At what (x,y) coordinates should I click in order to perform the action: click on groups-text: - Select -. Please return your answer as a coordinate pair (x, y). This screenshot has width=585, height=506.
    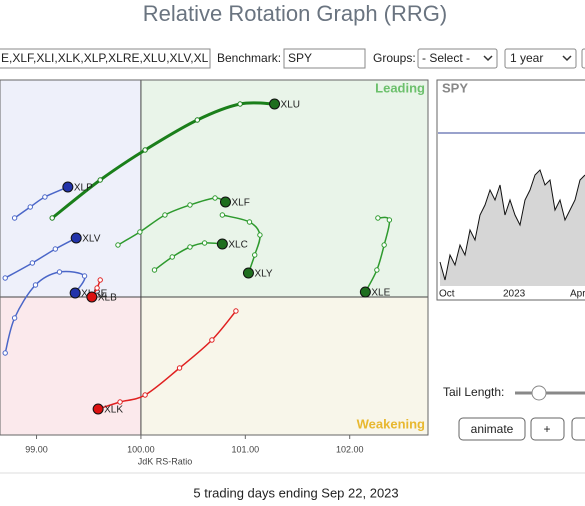
    Looking at the image, I should click on (446, 58).